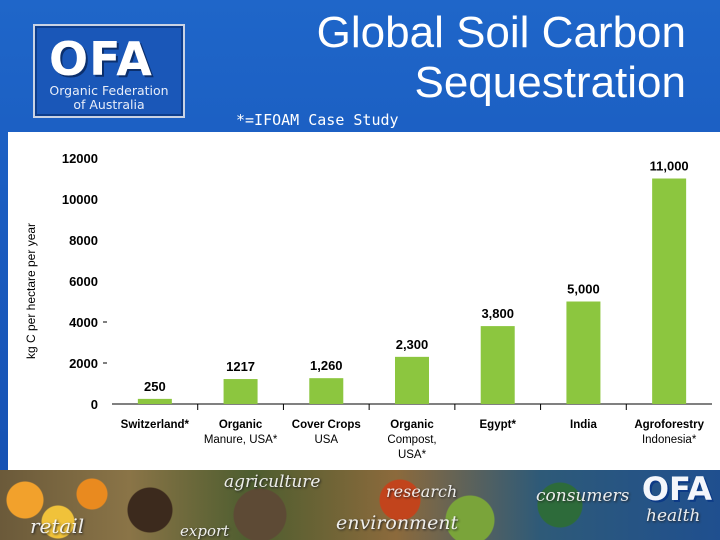 This screenshot has width=720, height=540. What do you see at coordinates (155, 425) in the screenshot?
I see `x-category-label: Switzerland*` at bounding box center [155, 425].